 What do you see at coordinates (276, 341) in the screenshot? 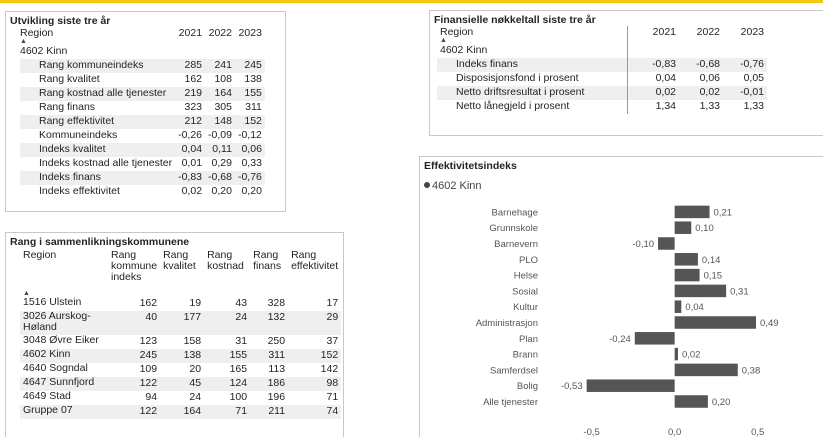
I see `row-value: 250` at bounding box center [276, 341].